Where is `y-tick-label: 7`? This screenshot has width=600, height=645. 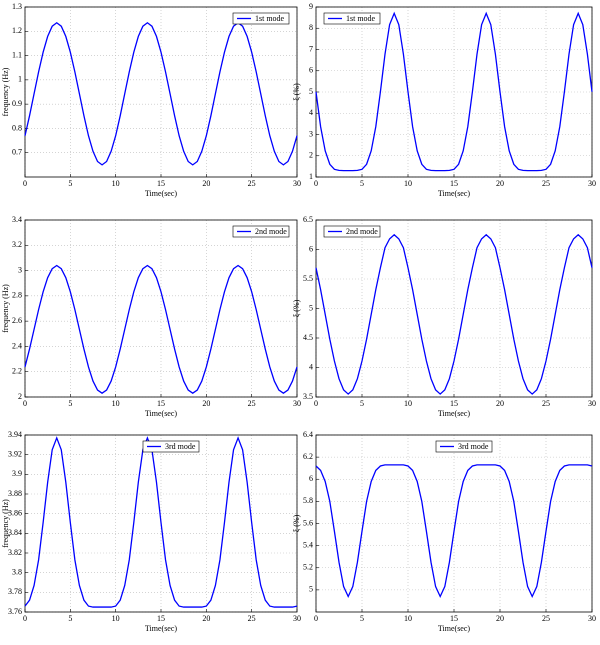
y-tick-label: 7 is located at coordinates (311, 48).